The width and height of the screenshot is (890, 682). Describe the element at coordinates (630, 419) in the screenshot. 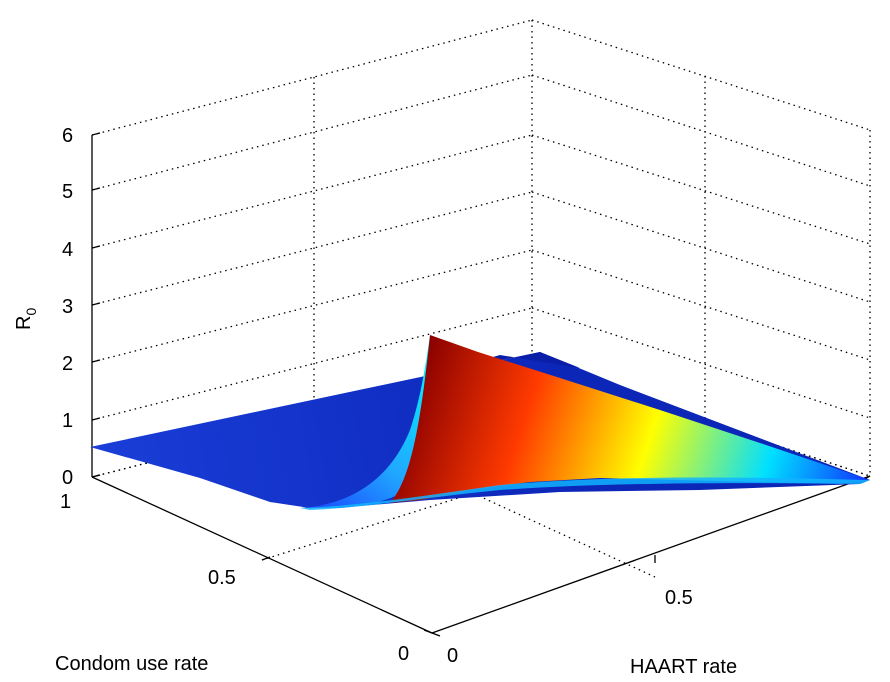

I see `surface-ridge` at that location.